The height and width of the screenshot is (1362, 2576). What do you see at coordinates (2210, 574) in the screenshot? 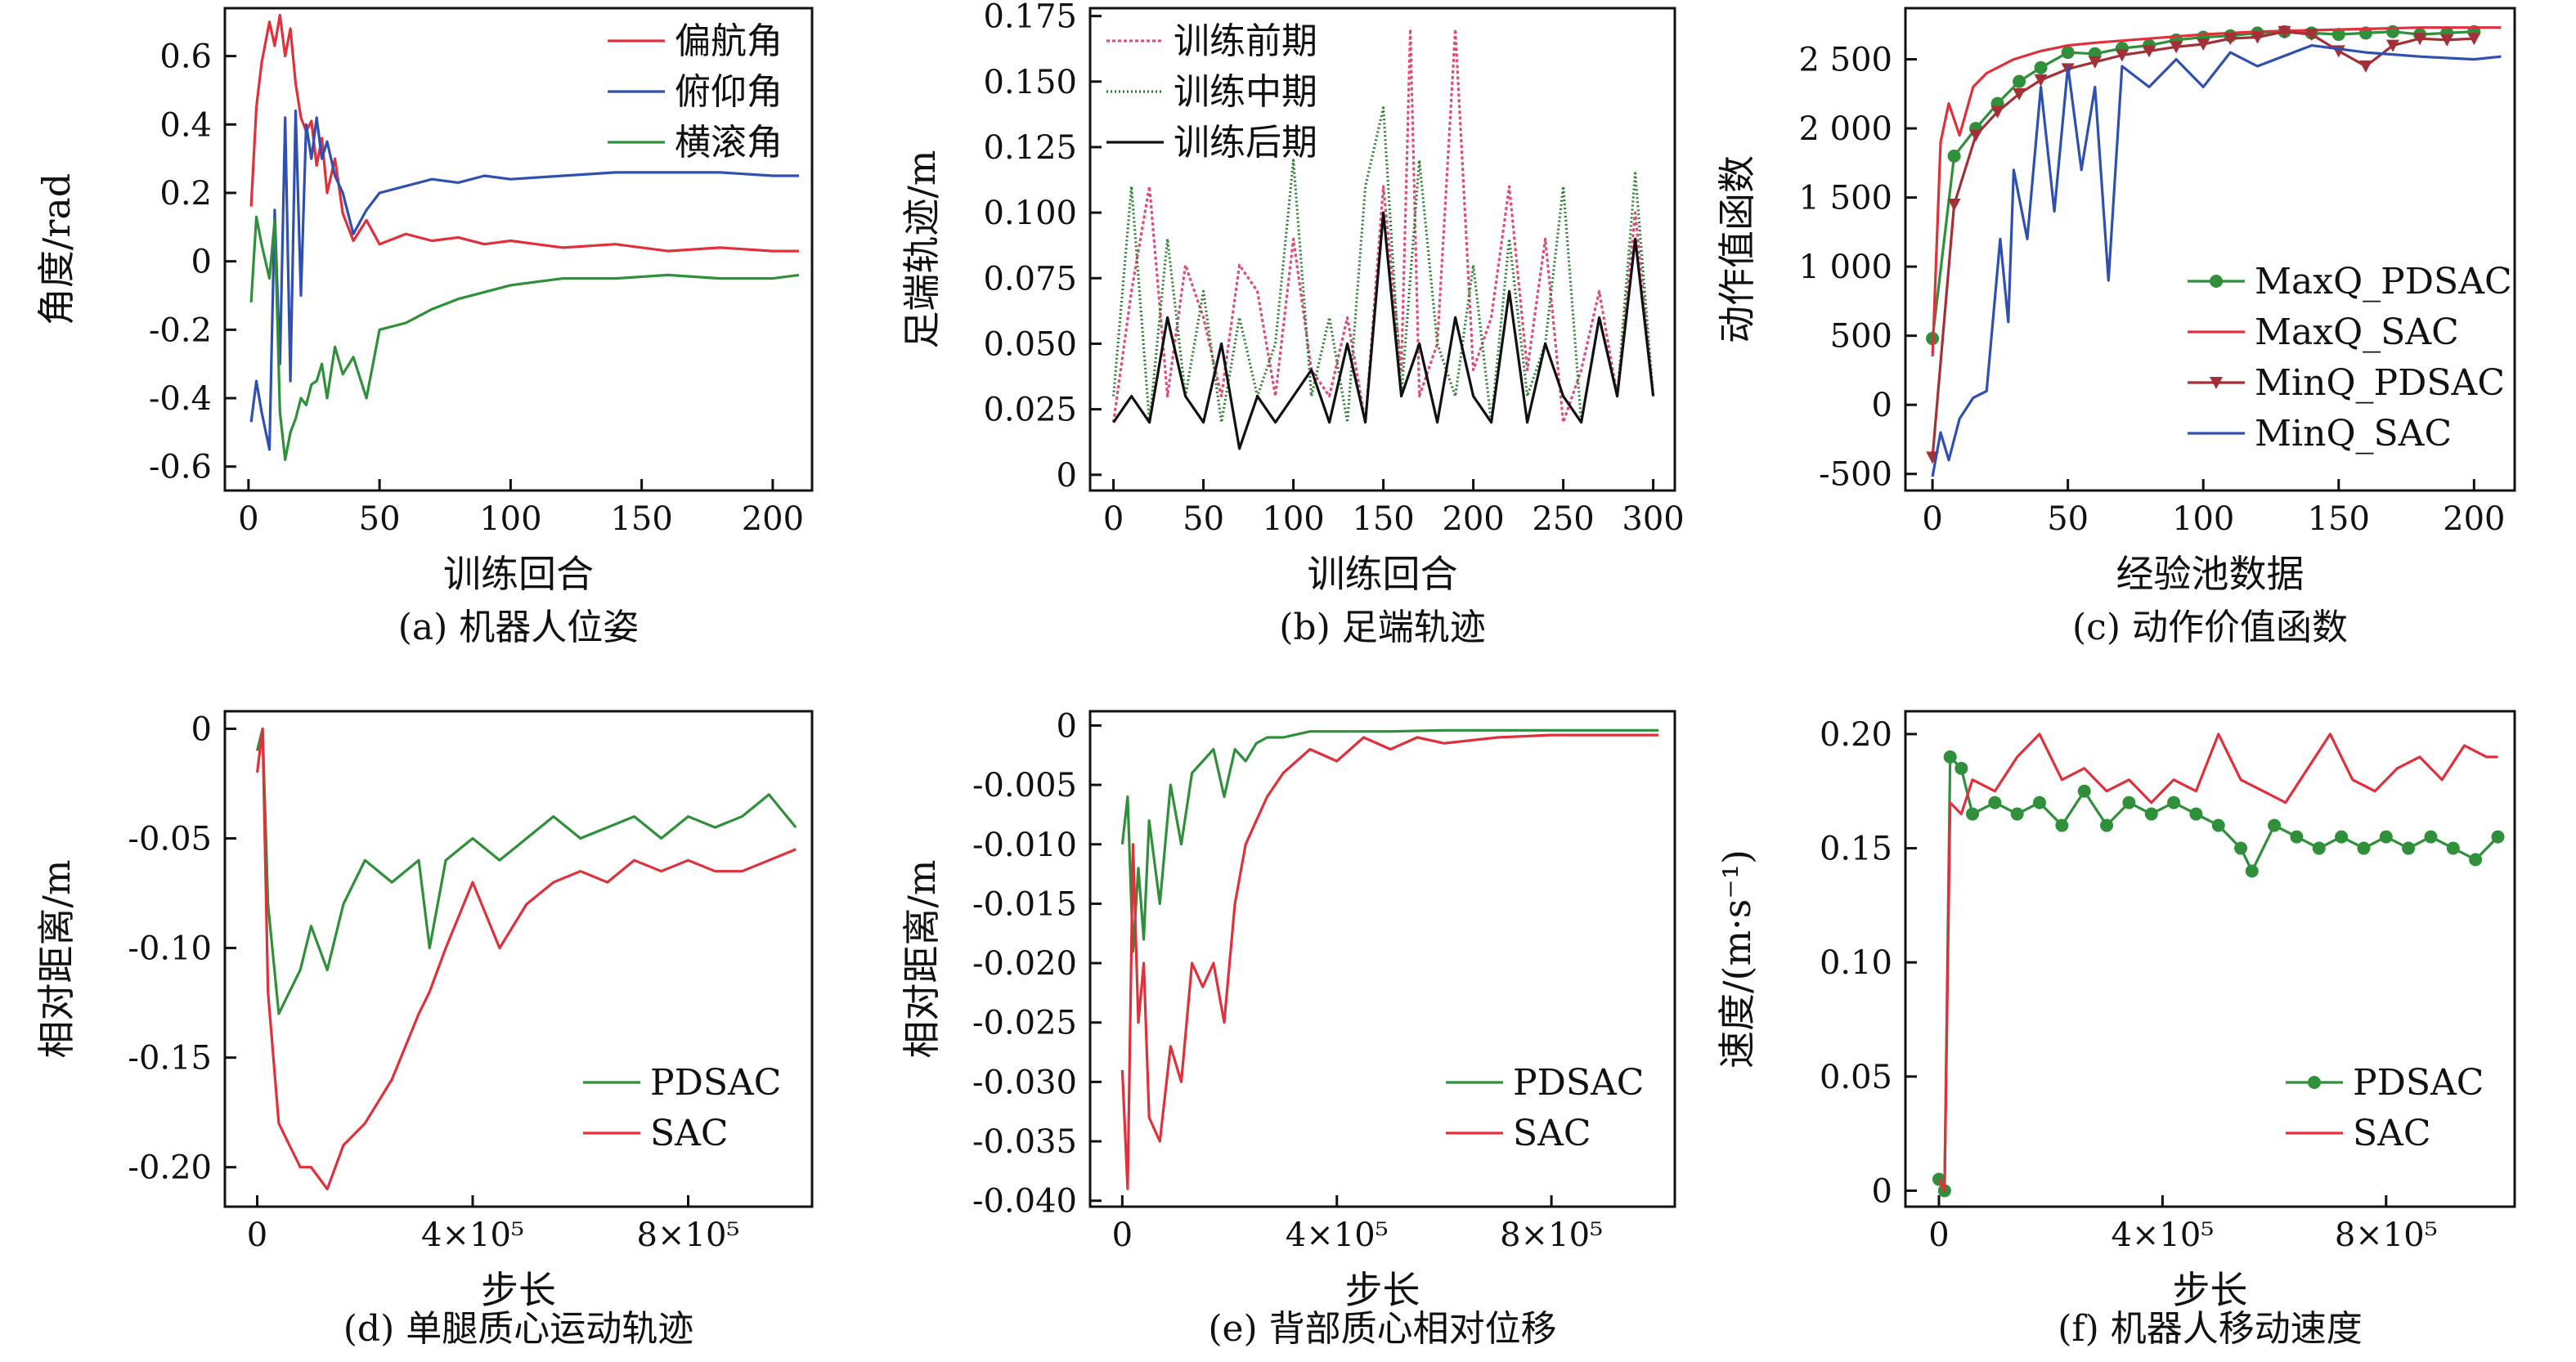
I see `x-axis-label: 经验池数据` at bounding box center [2210, 574].